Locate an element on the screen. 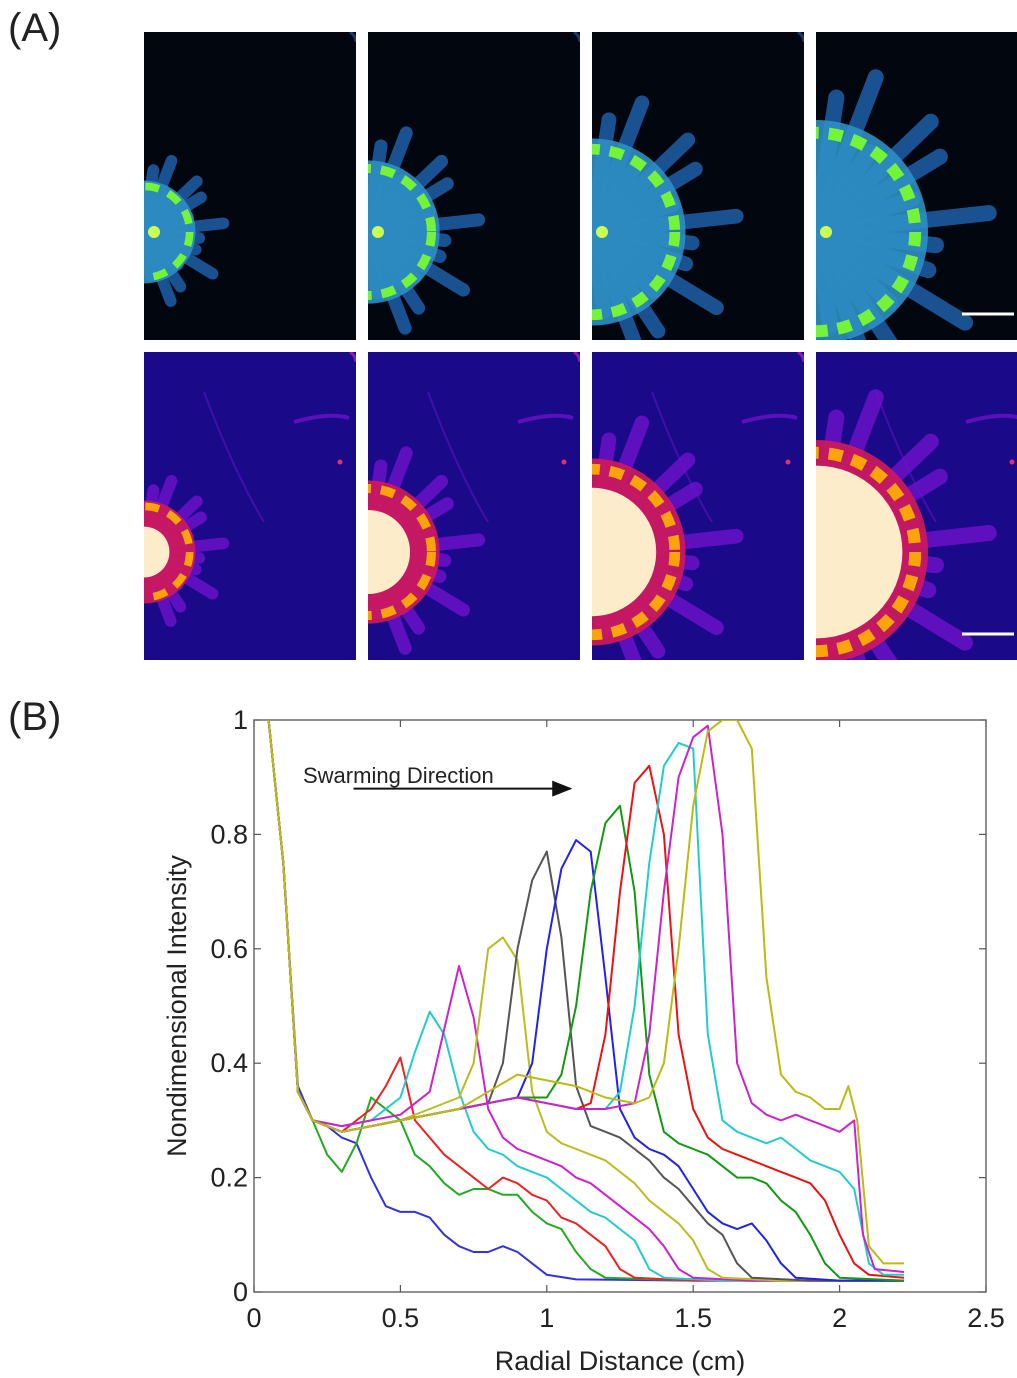  y-tick-label: 0.6 is located at coordinates (229, 949).